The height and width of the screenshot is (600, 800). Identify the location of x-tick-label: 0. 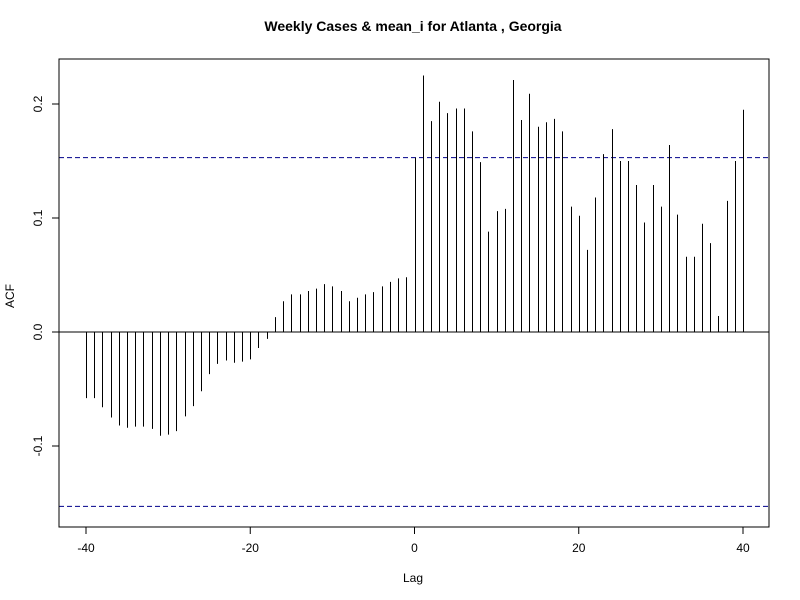
(414, 548).